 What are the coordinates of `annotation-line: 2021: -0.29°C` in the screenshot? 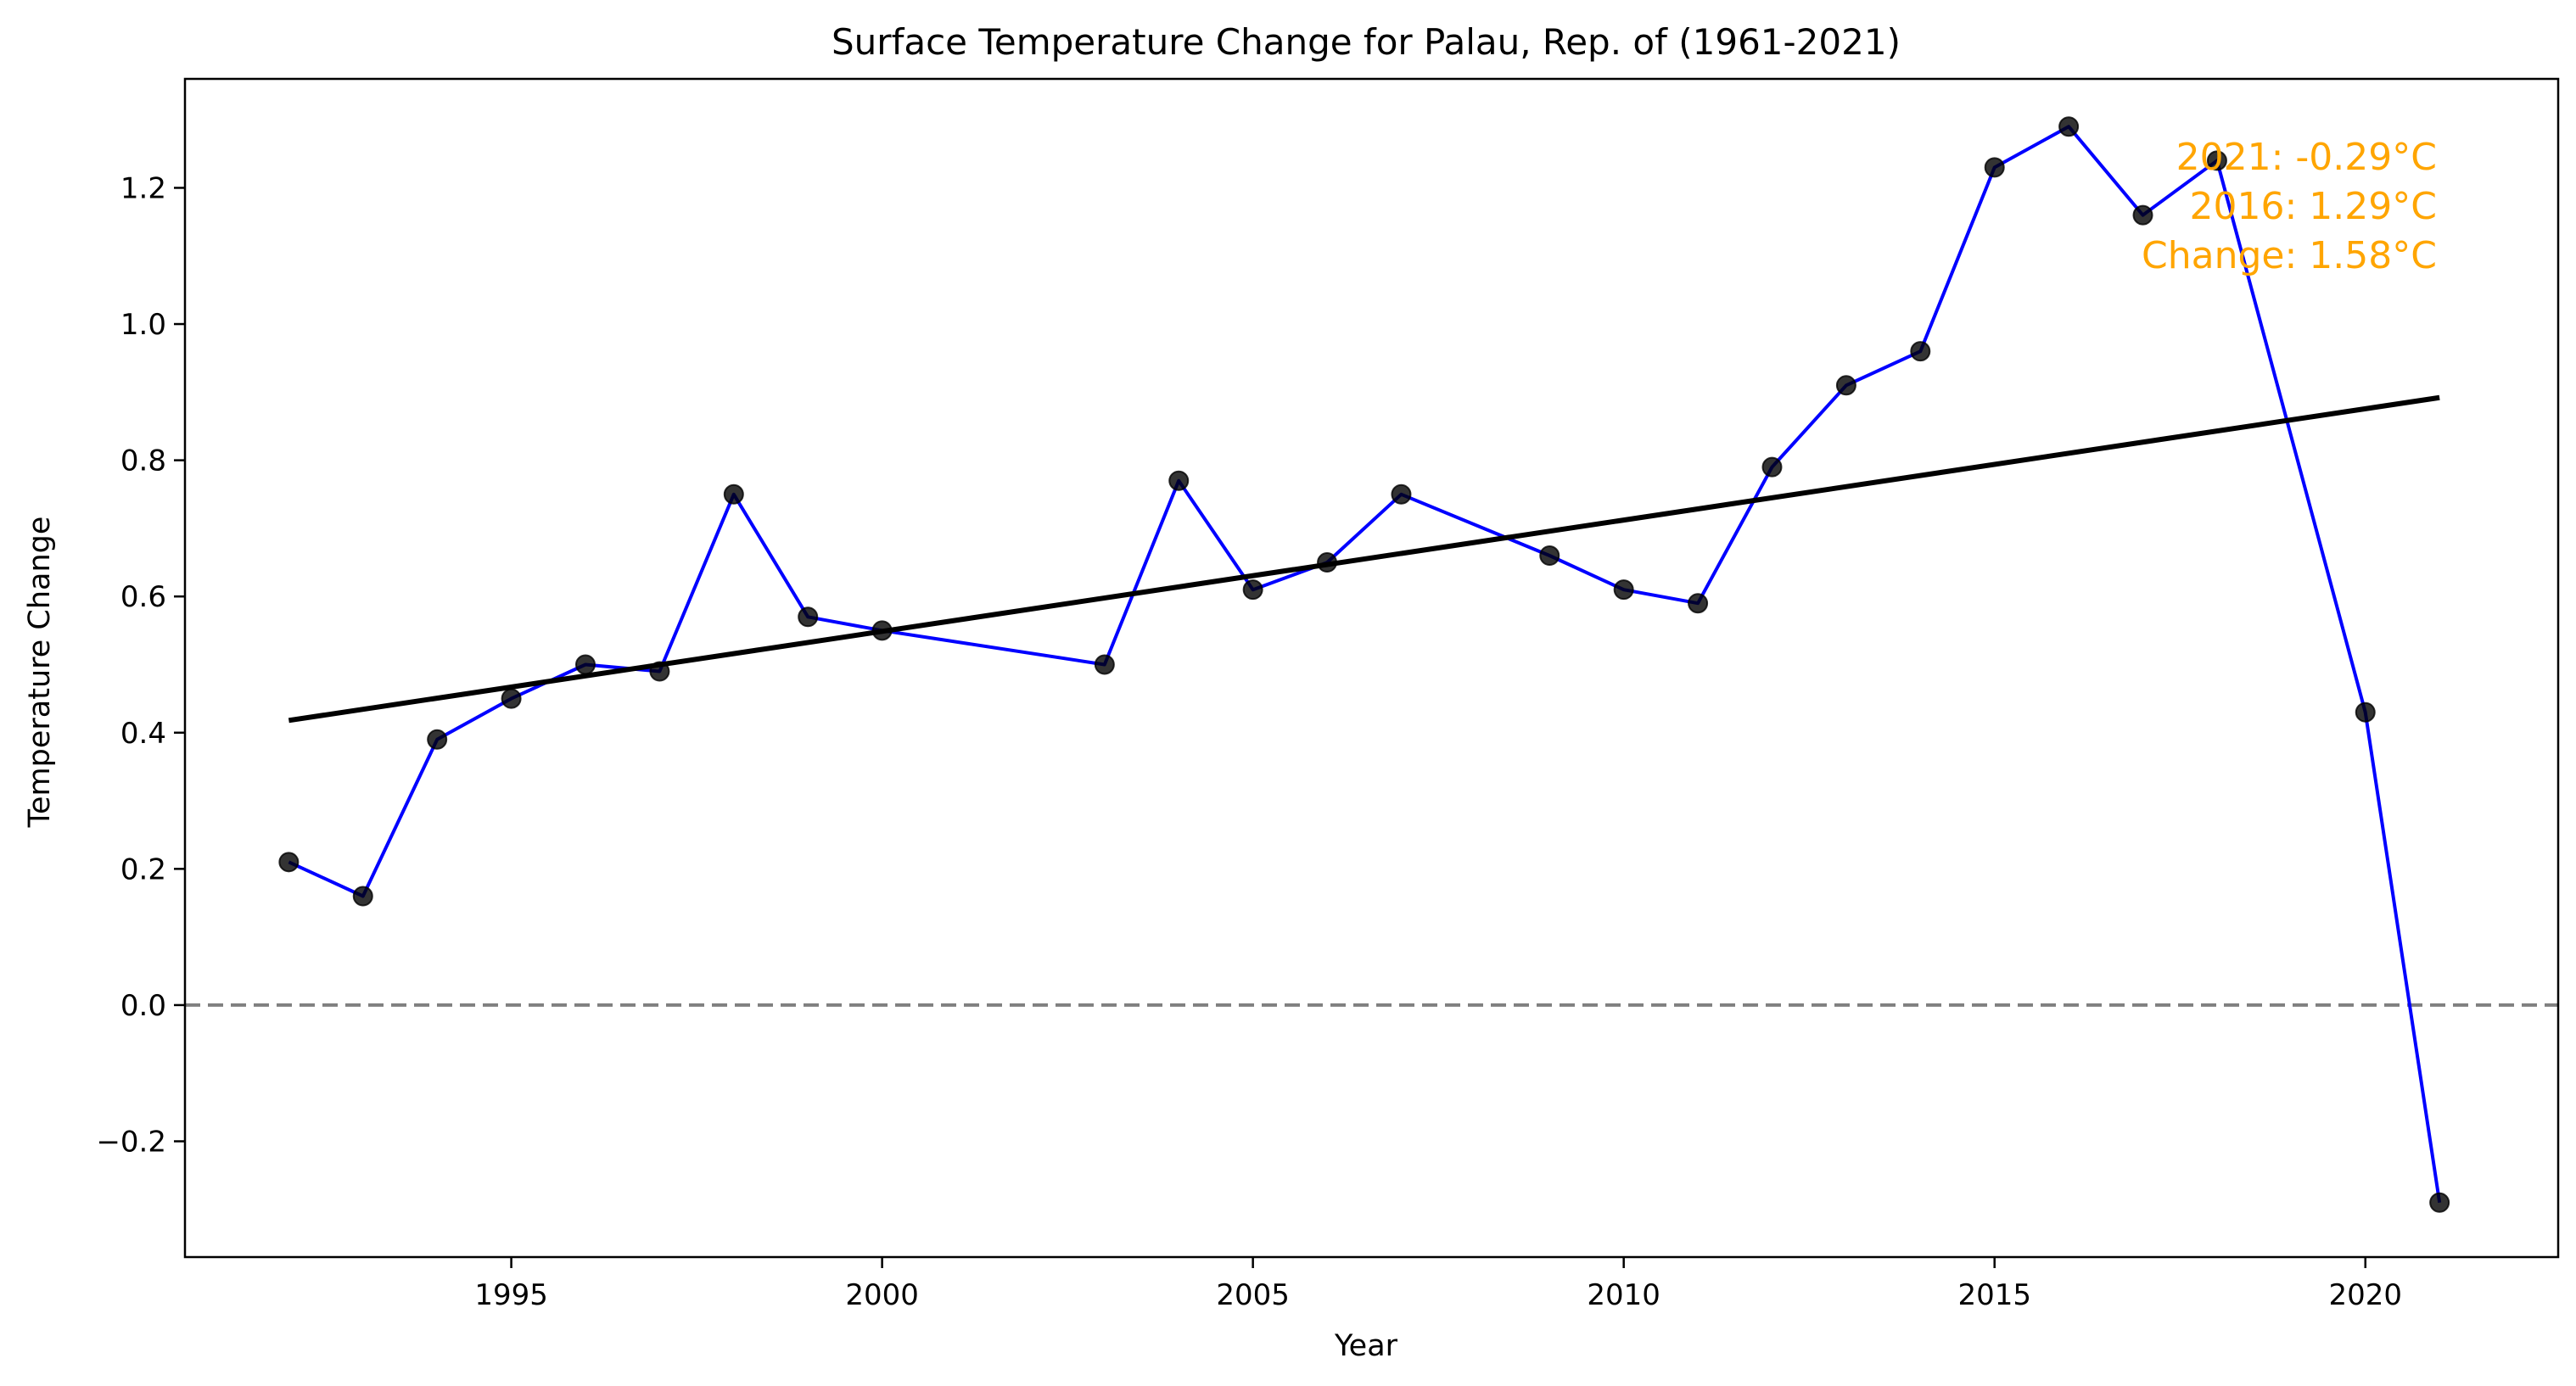 It's located at (2306, 157).